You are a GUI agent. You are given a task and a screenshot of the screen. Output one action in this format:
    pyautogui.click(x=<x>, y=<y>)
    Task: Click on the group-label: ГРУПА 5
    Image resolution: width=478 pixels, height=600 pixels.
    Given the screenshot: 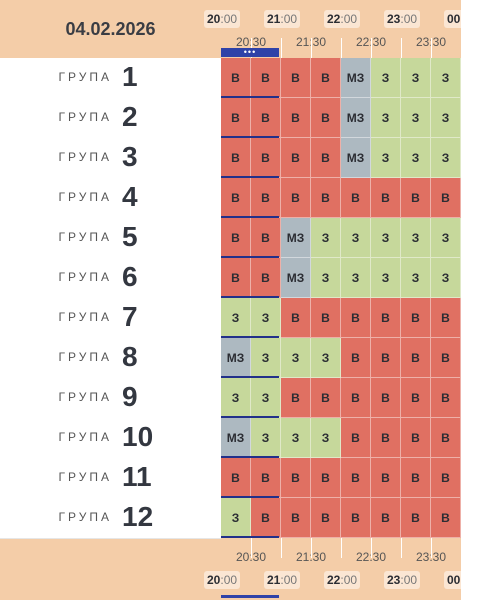 What is the action you would take?
    pyautogui.click(x=110, y=238)
    